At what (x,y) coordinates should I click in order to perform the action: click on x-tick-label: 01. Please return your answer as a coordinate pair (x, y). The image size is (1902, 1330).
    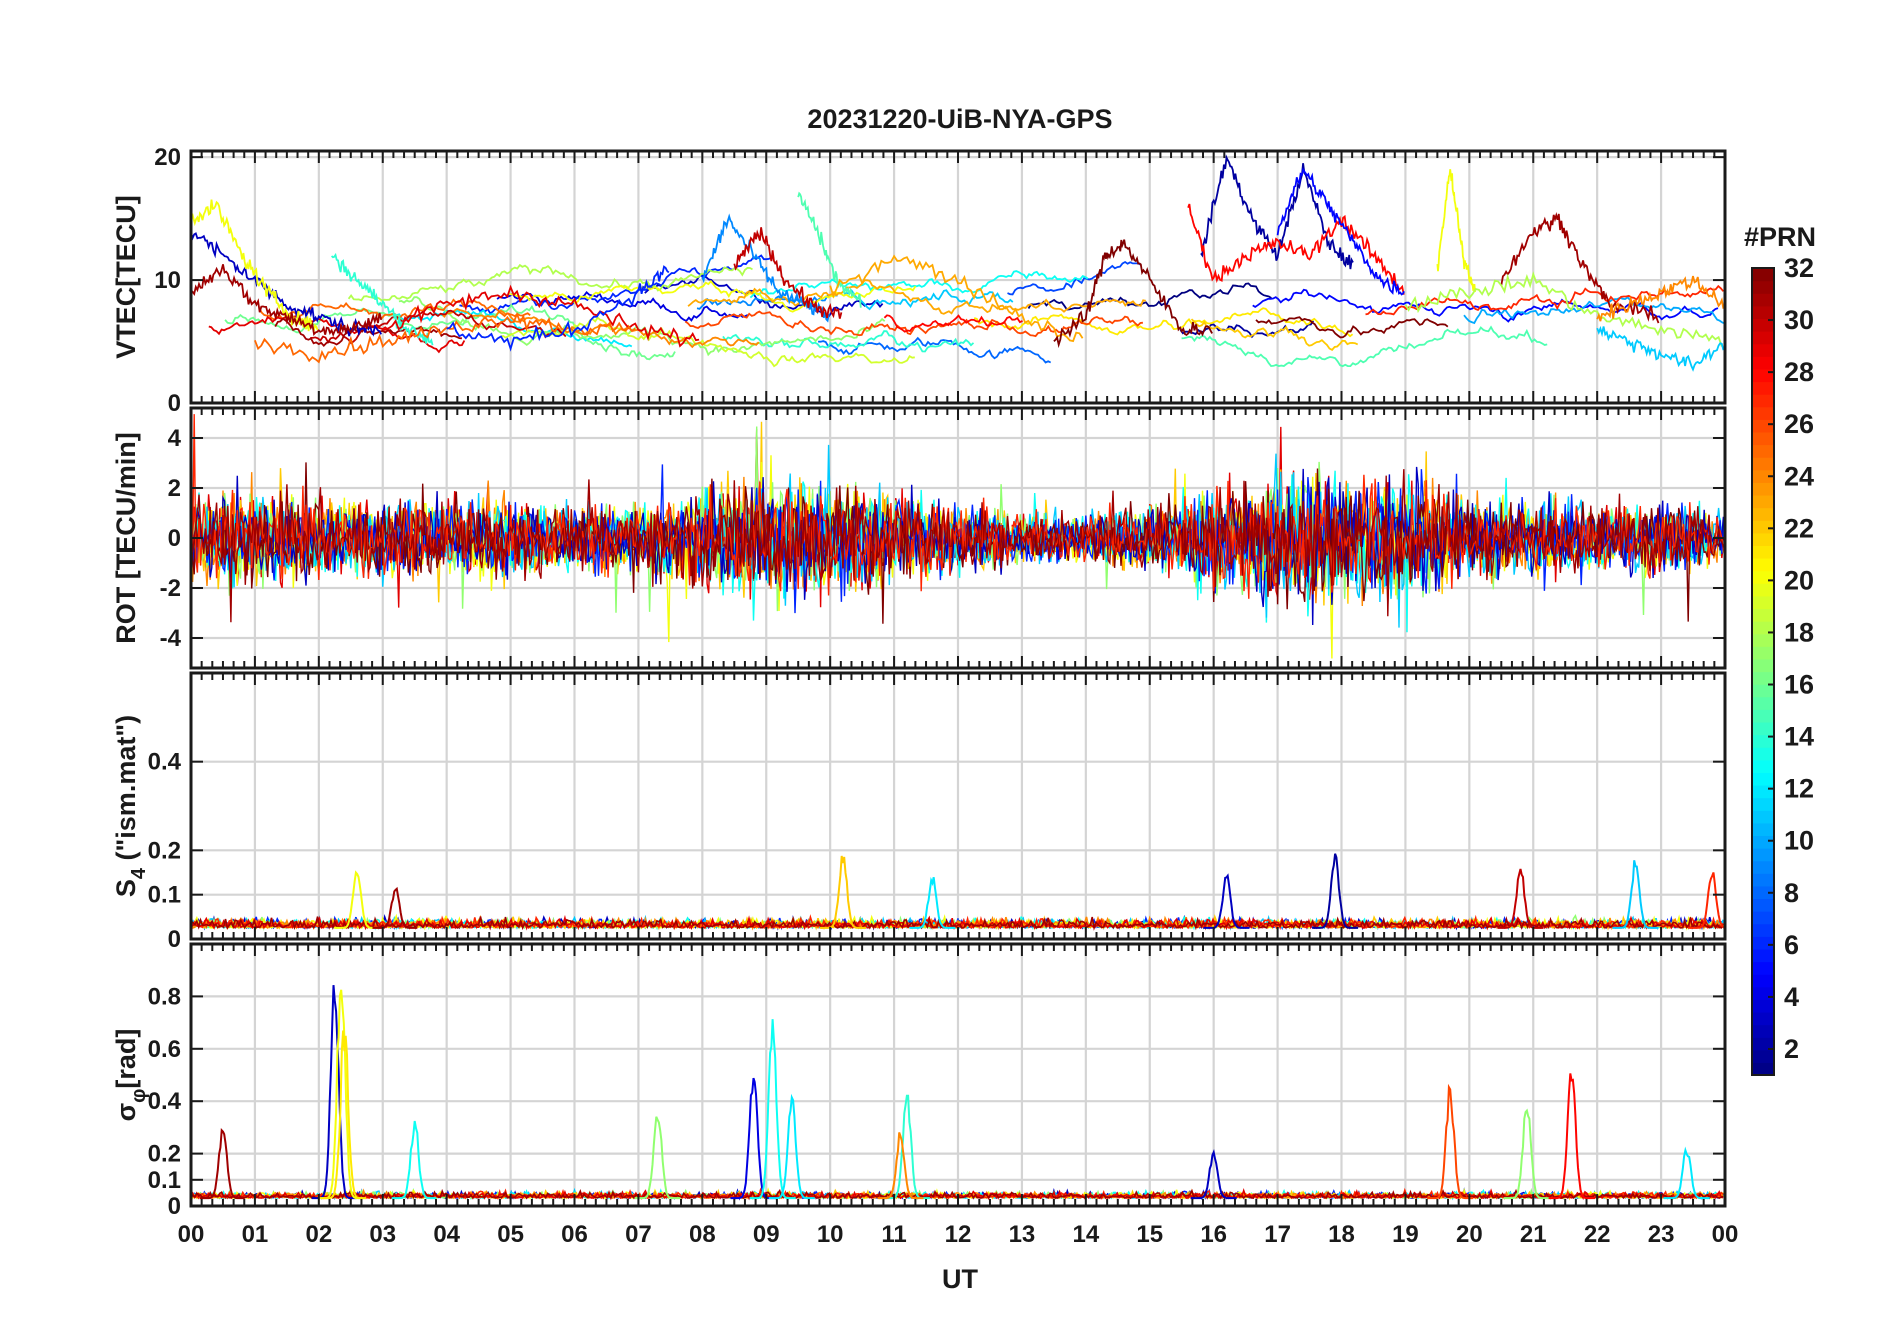
    Looking at the image, I should click on (255, 1234).